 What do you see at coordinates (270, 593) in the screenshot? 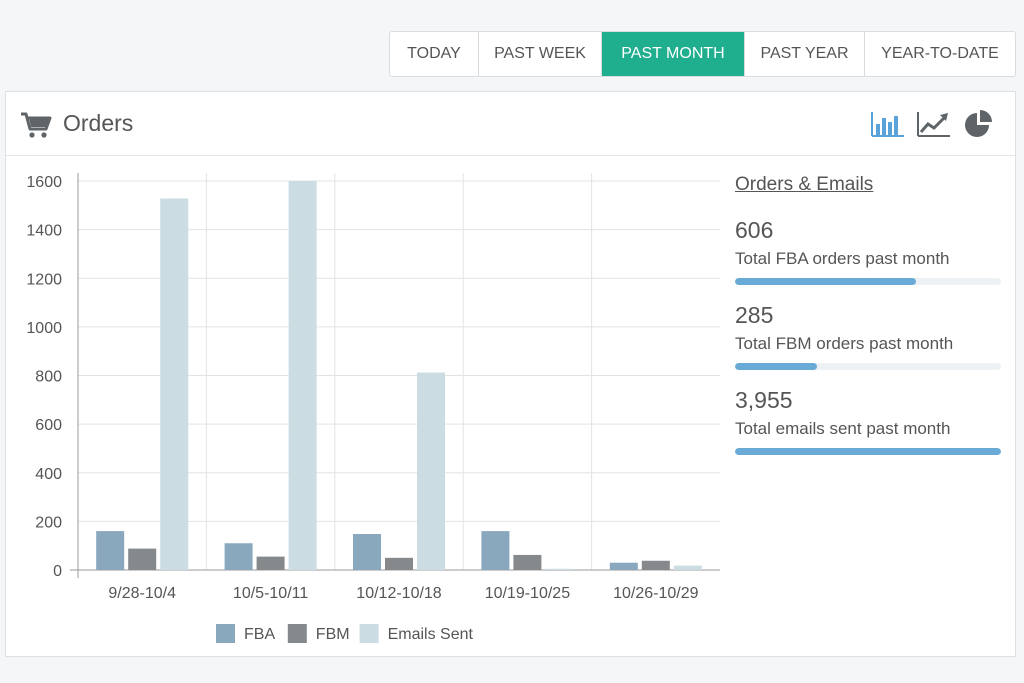
I see `x-tick-label: 10/5-10/11` at bounding box center [270, 593].